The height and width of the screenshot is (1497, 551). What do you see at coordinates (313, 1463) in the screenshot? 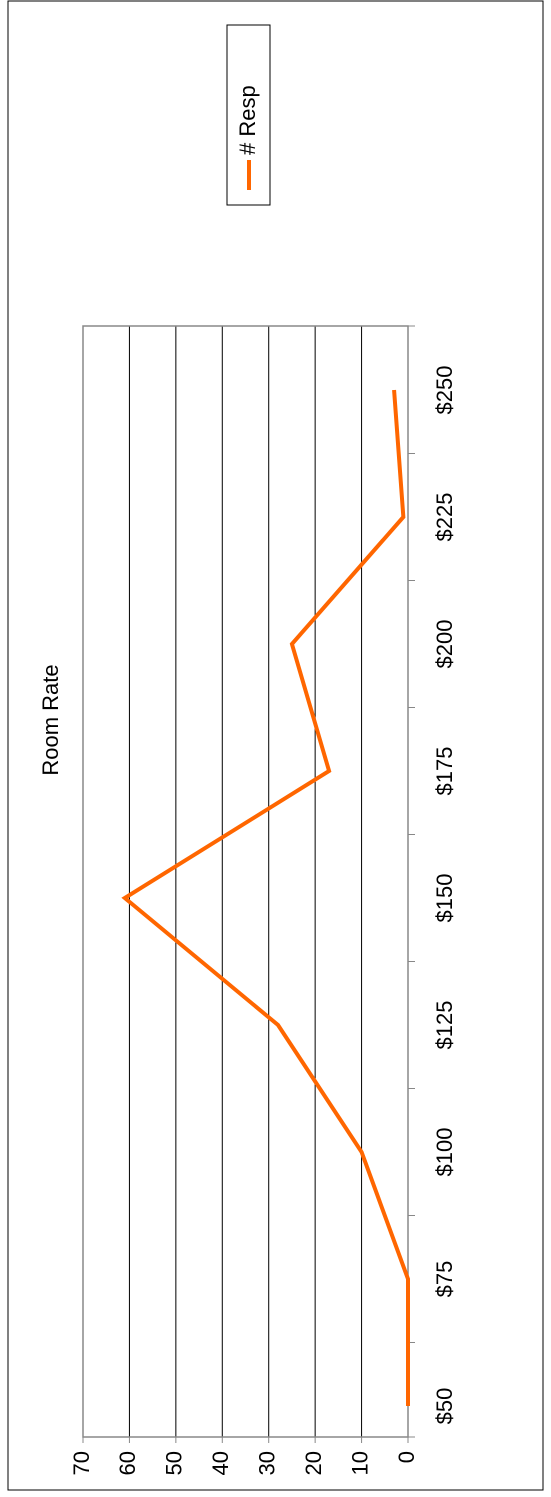
I see `y-tick-label: 20` at bounding box center [313, 1463].